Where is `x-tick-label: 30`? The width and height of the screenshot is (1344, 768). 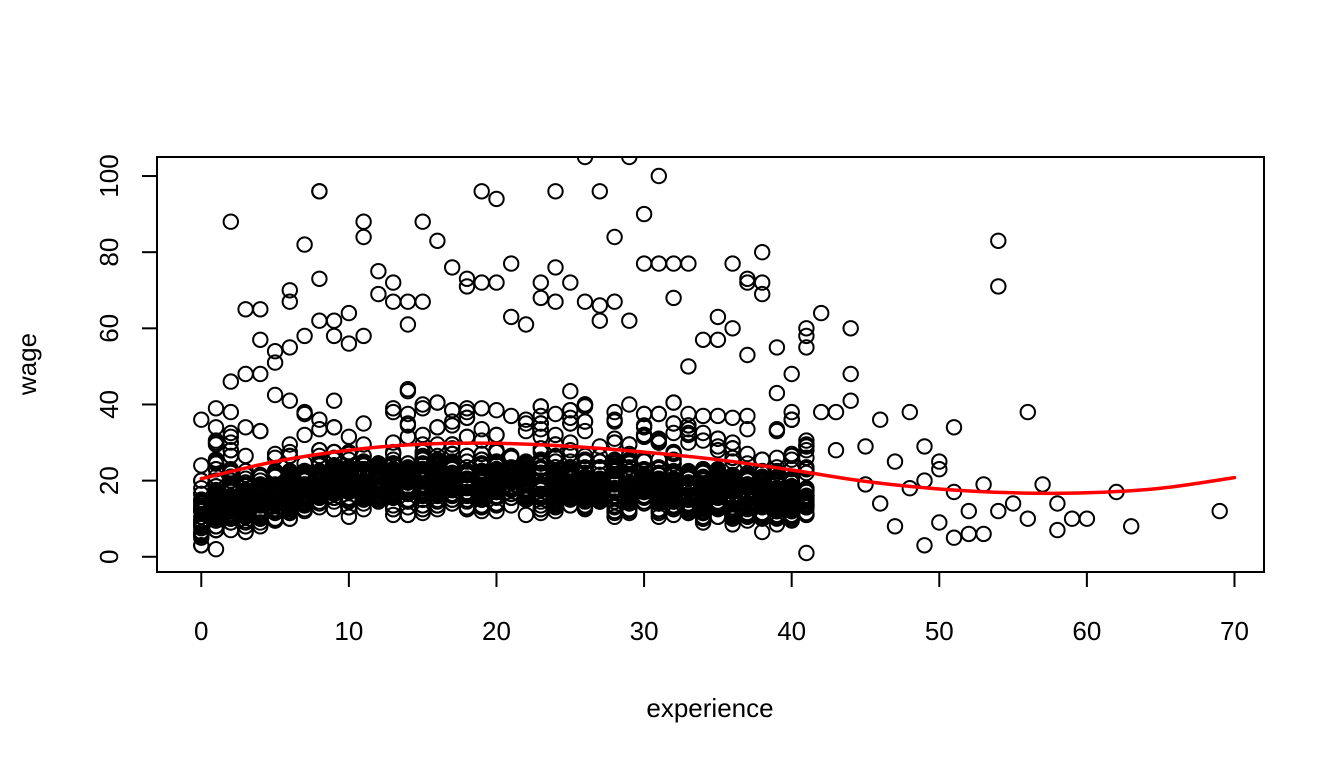
x-tick-label: 30 is located at coordinates (644, 631).